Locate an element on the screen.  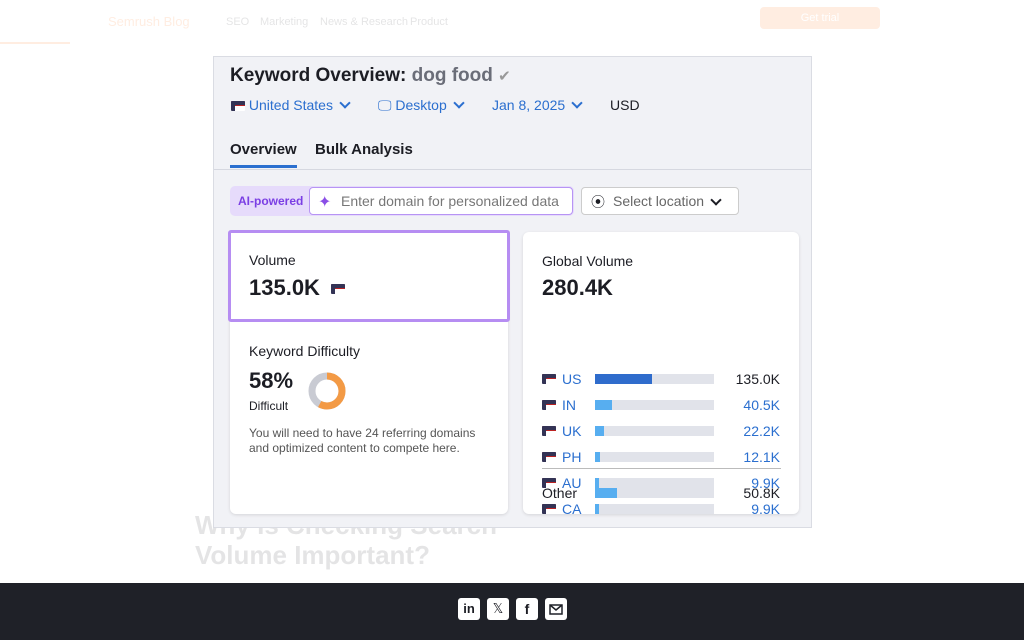
tab: Overview is located at coordinates (263, 154).